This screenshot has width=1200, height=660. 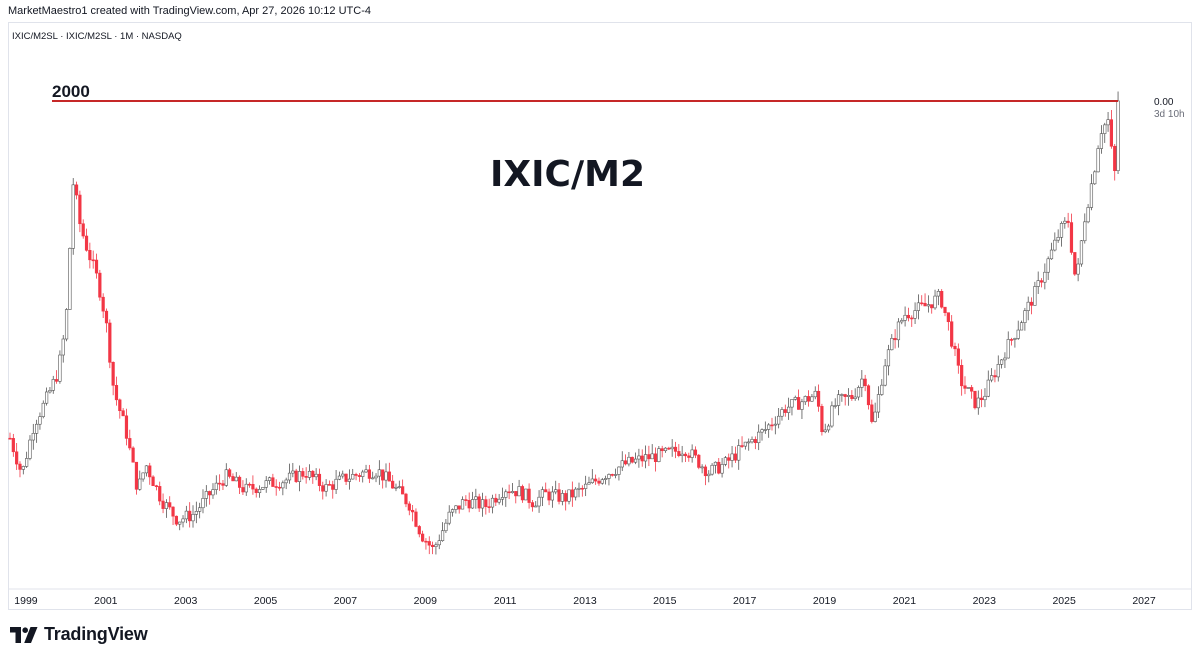 What do you see at coordinates (985, 601) in the screenshot?
I see `x-tick-label: 2023` at bounding box center [985, 601].